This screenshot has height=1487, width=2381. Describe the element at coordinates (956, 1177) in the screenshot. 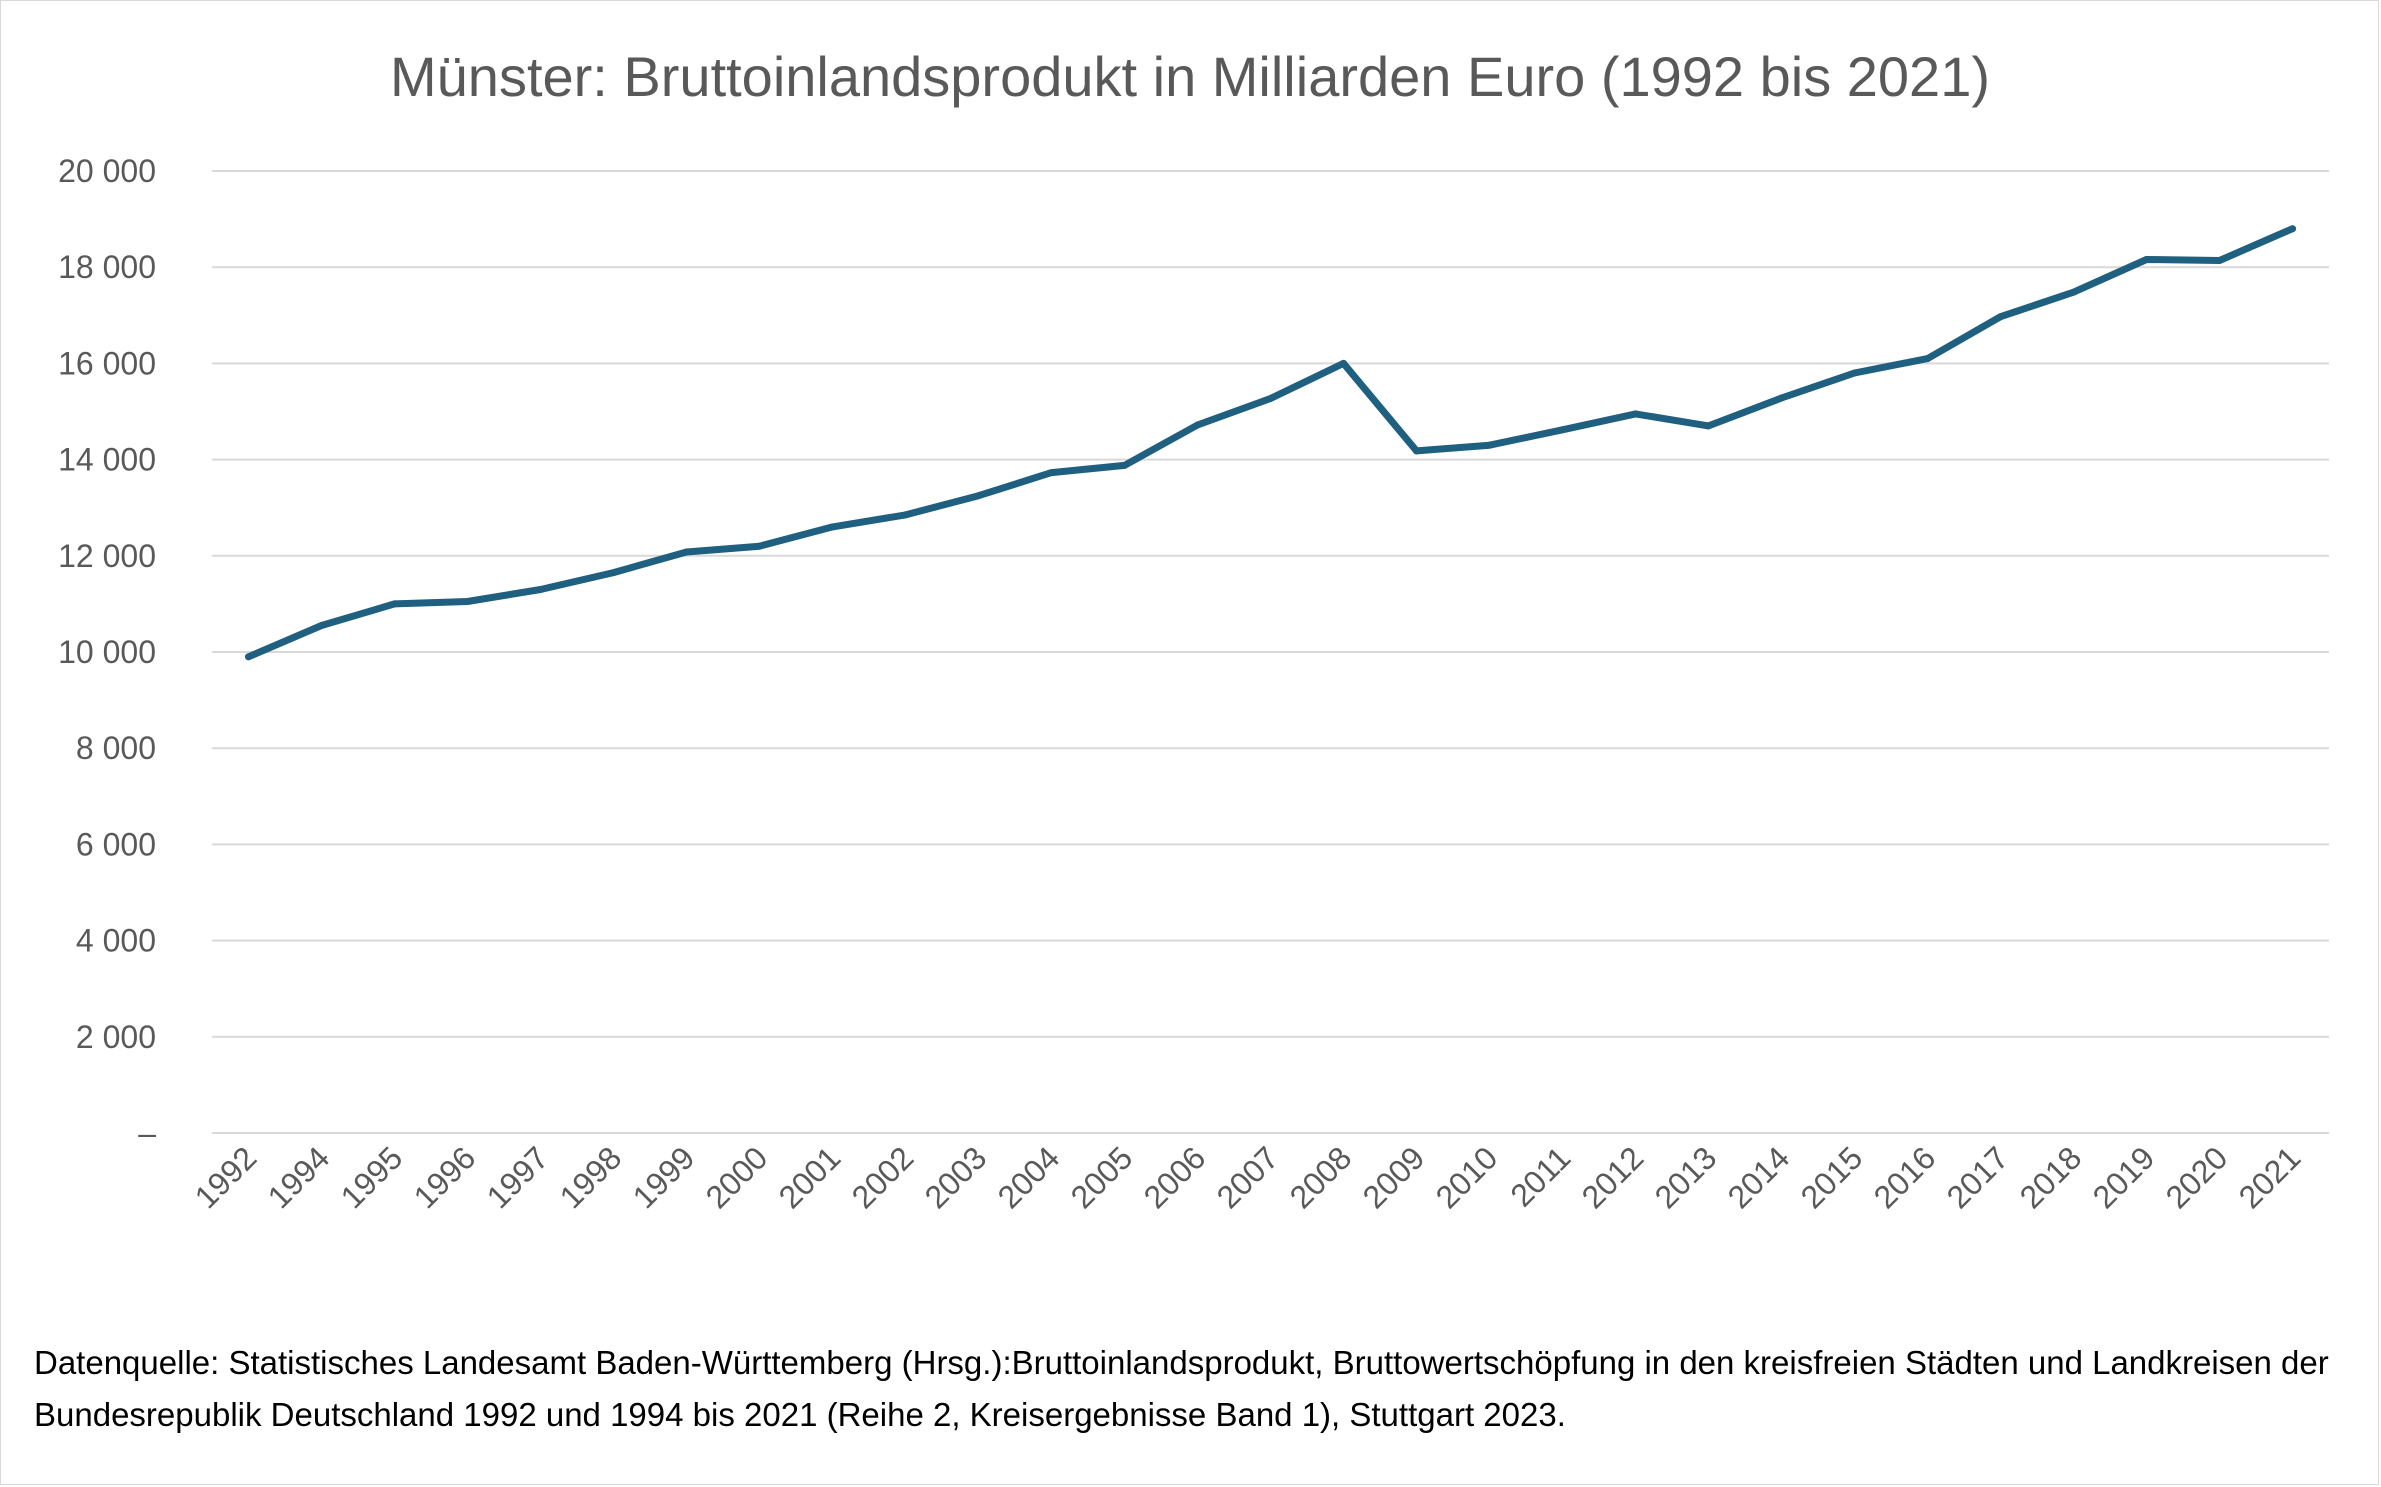

I see `x-tick-label: 2003` at that location.